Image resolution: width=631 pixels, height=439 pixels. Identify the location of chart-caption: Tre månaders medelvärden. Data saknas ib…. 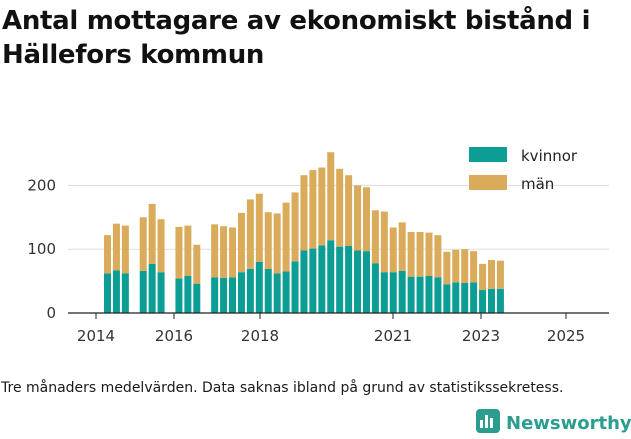
(282, 388).